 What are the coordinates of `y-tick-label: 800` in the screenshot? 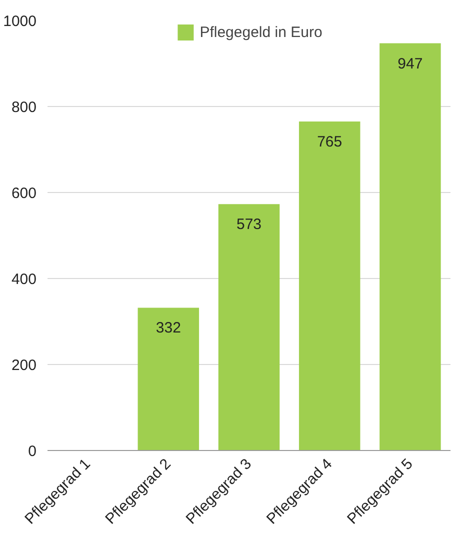 It's located at (24, 107).